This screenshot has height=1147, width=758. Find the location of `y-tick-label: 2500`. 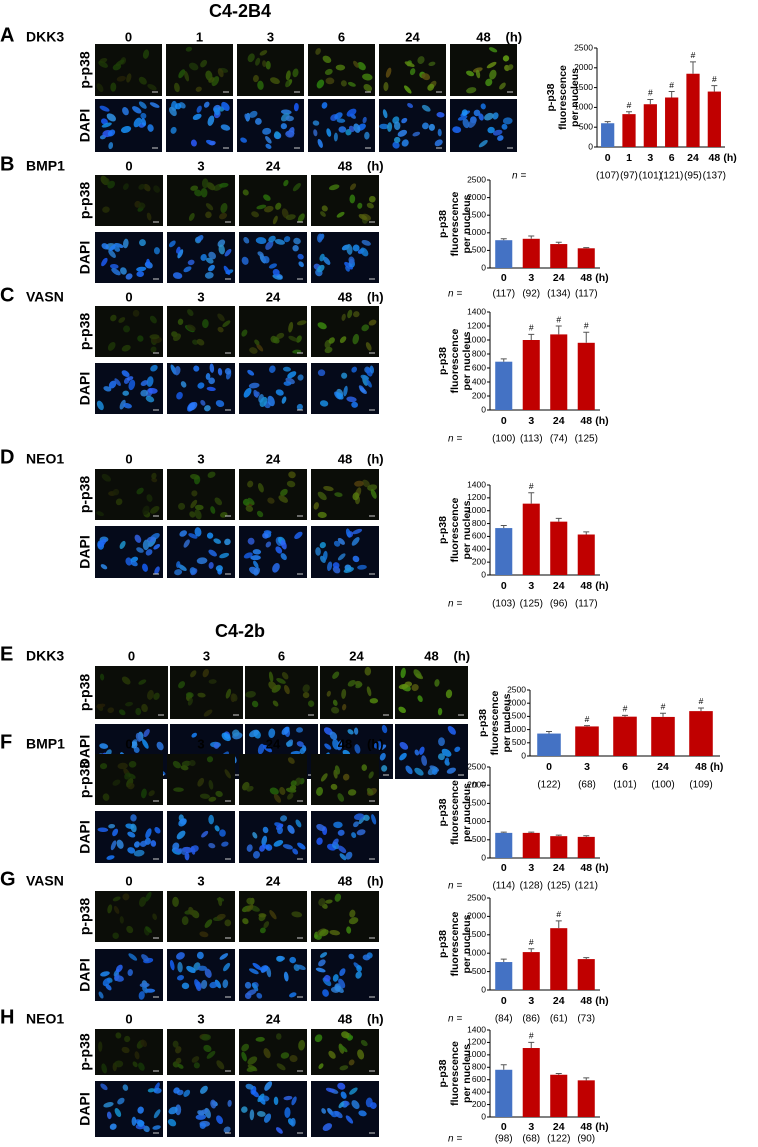

y-tick-label: 2500 is located at coordinates (583, 47).